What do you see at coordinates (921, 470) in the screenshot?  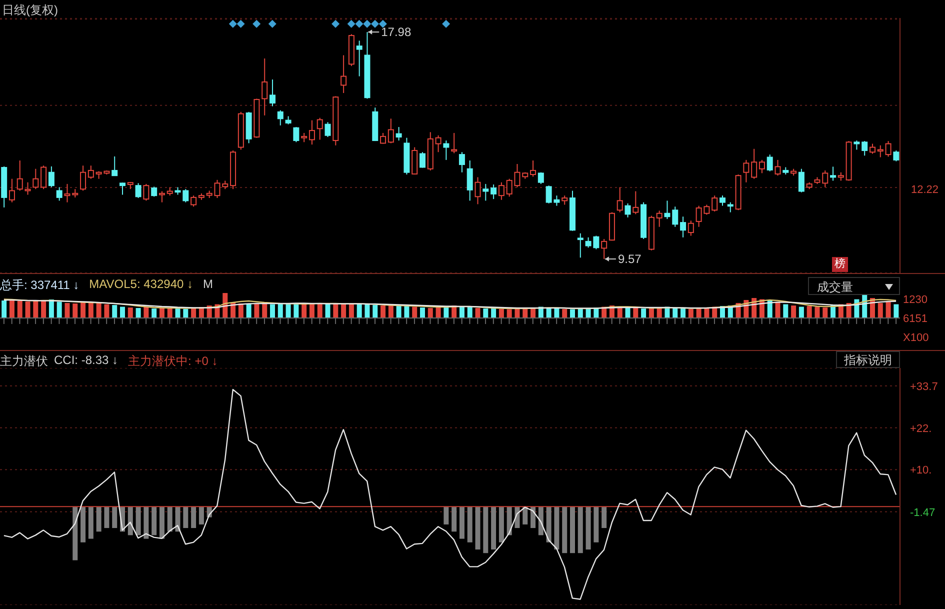 I see `y-tick-label: +10.` at bounding box center [921, 470].